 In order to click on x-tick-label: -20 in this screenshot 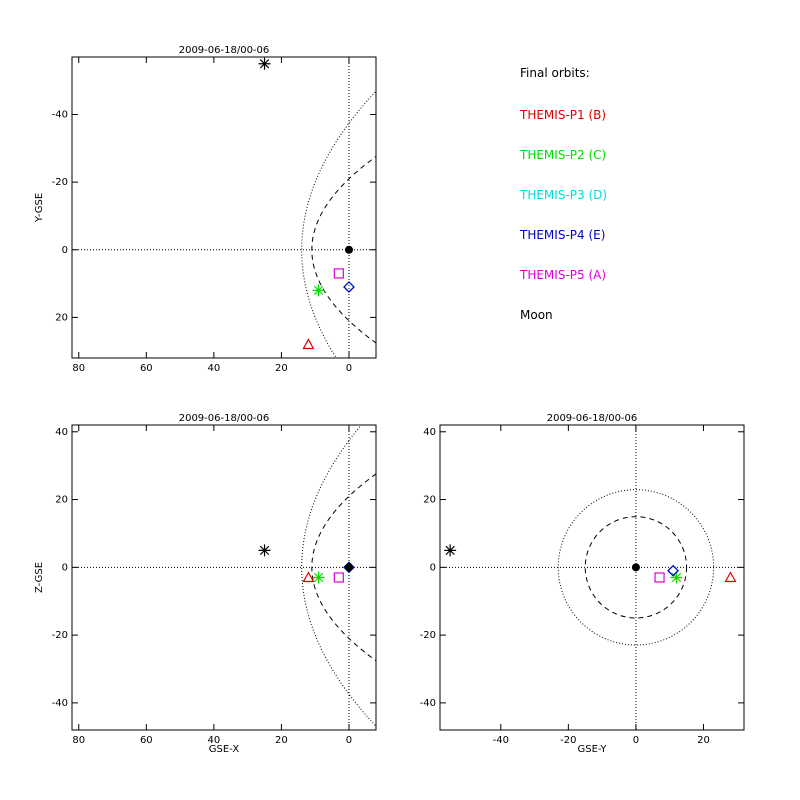, I will do `click(568, 740)`.